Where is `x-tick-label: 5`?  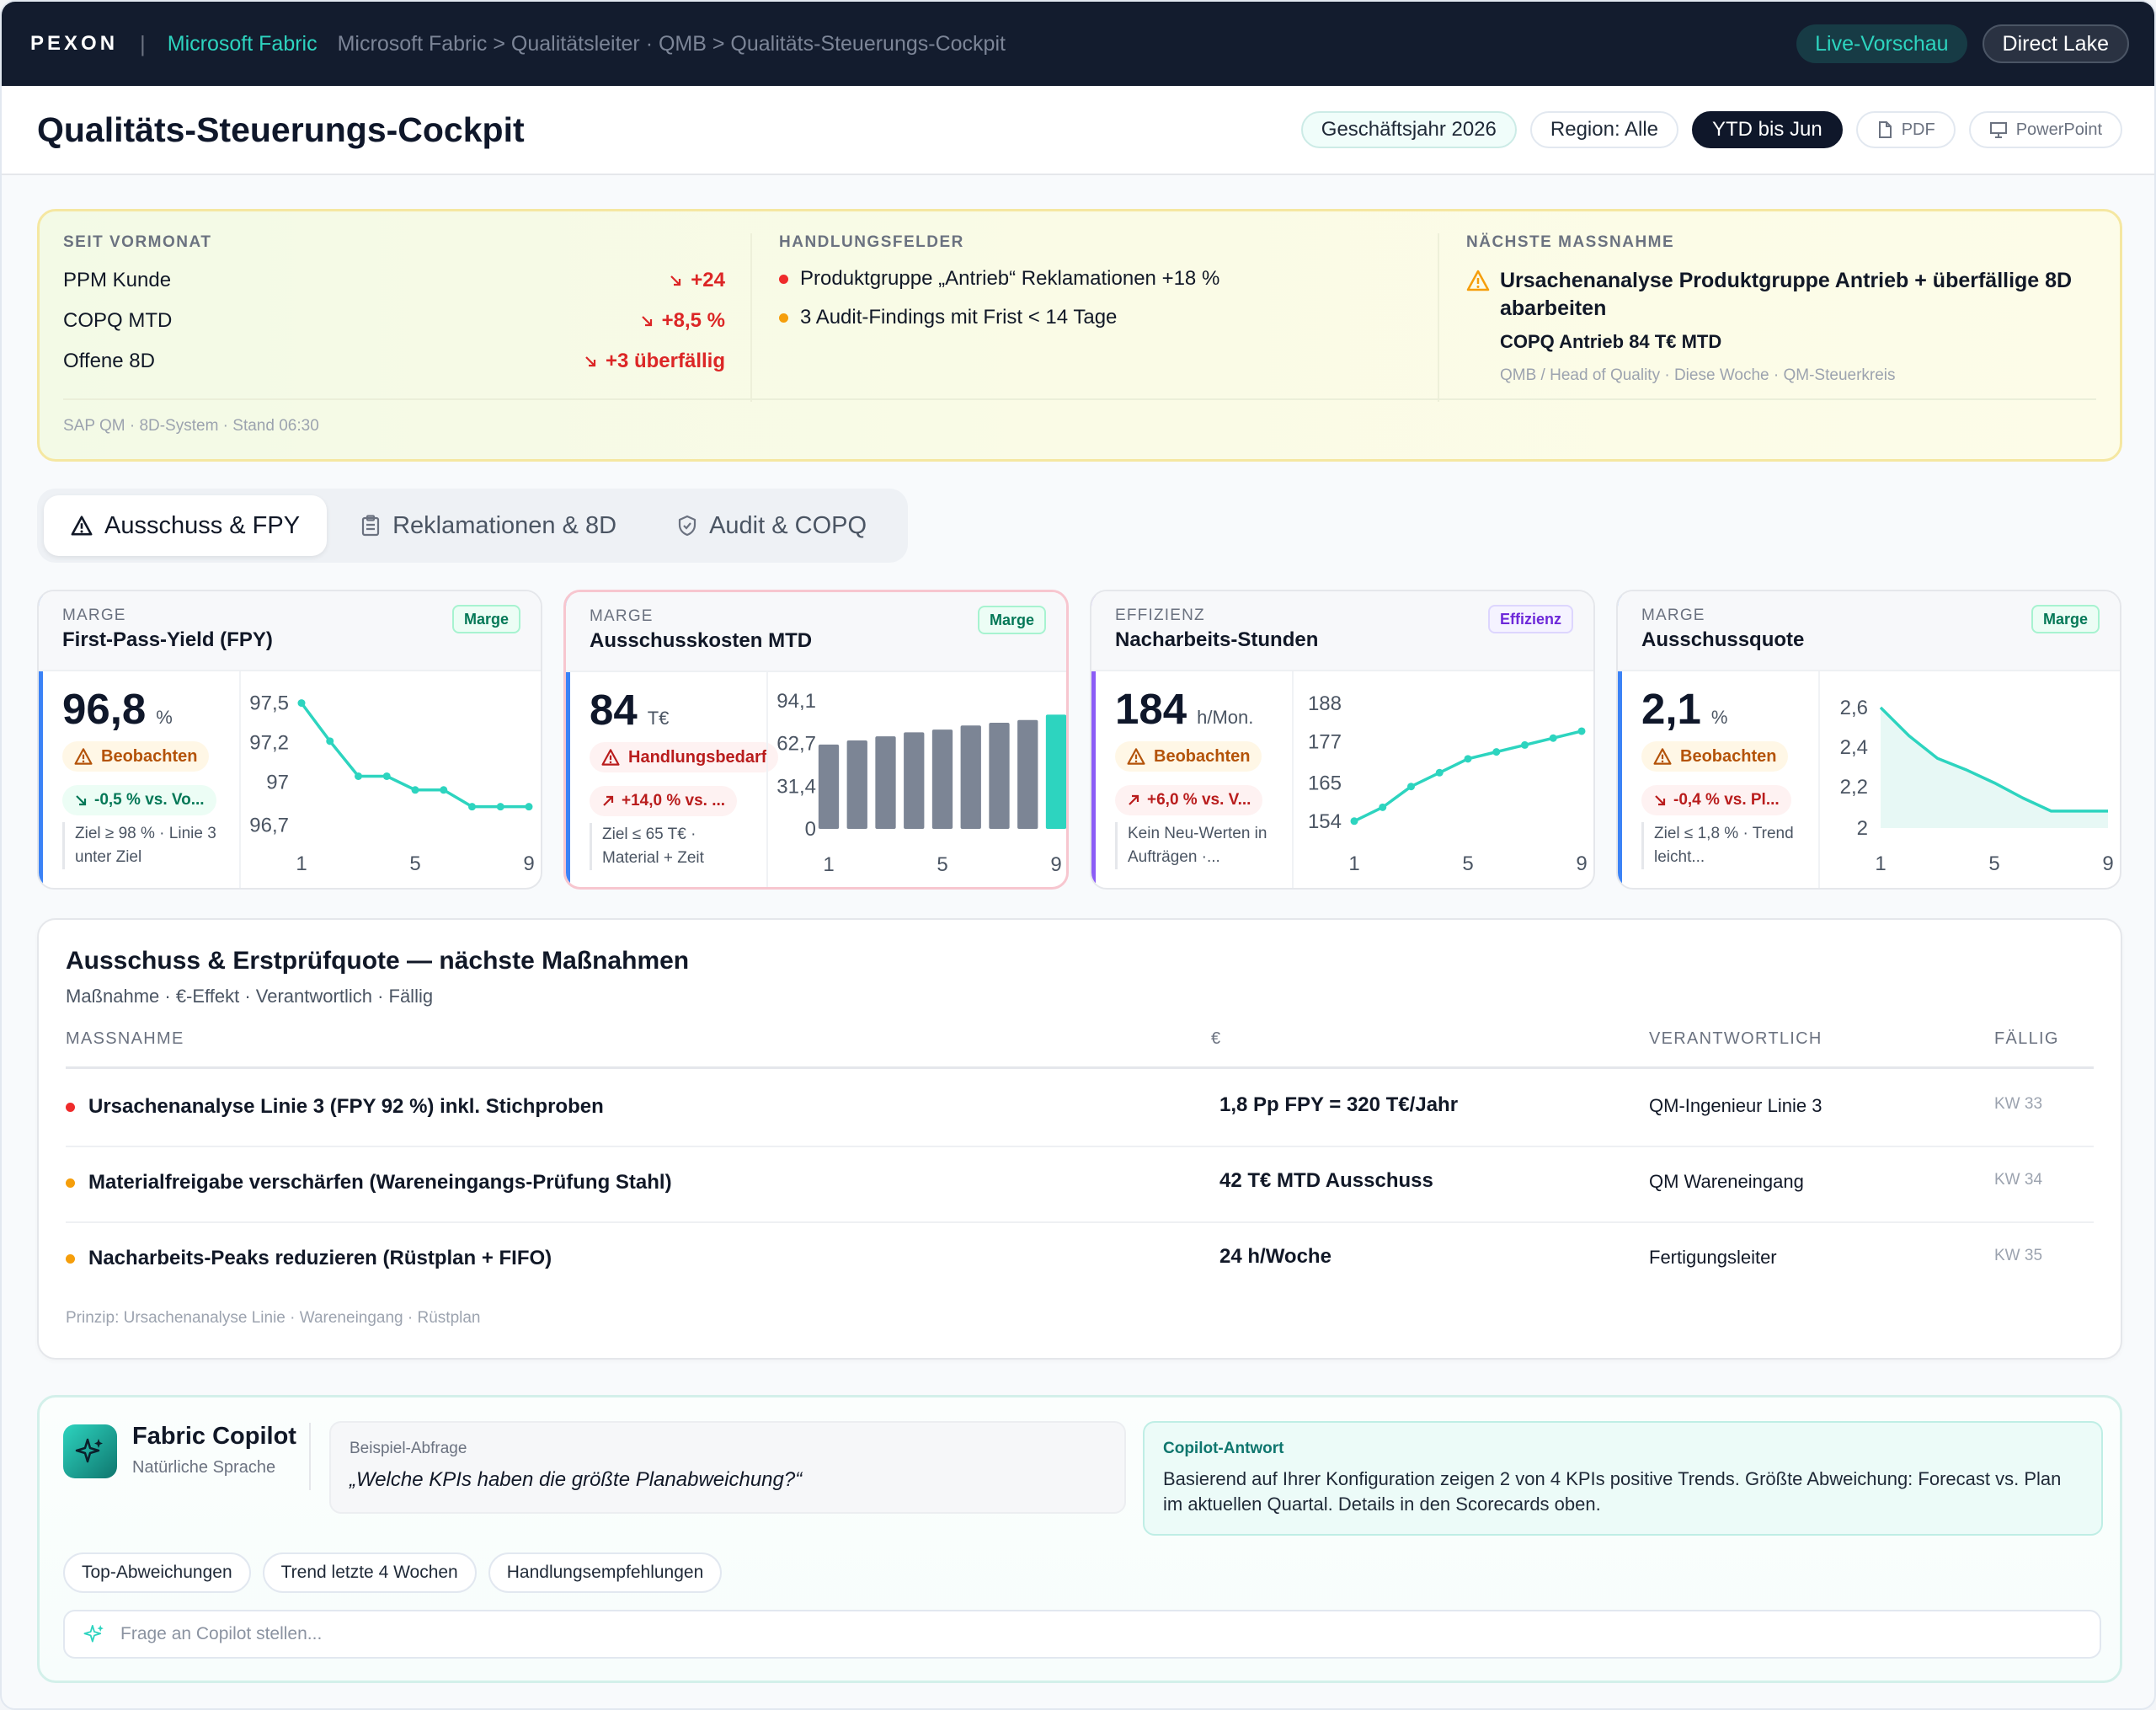
x-tick-label: 5 is located at coordinates (414, 863).